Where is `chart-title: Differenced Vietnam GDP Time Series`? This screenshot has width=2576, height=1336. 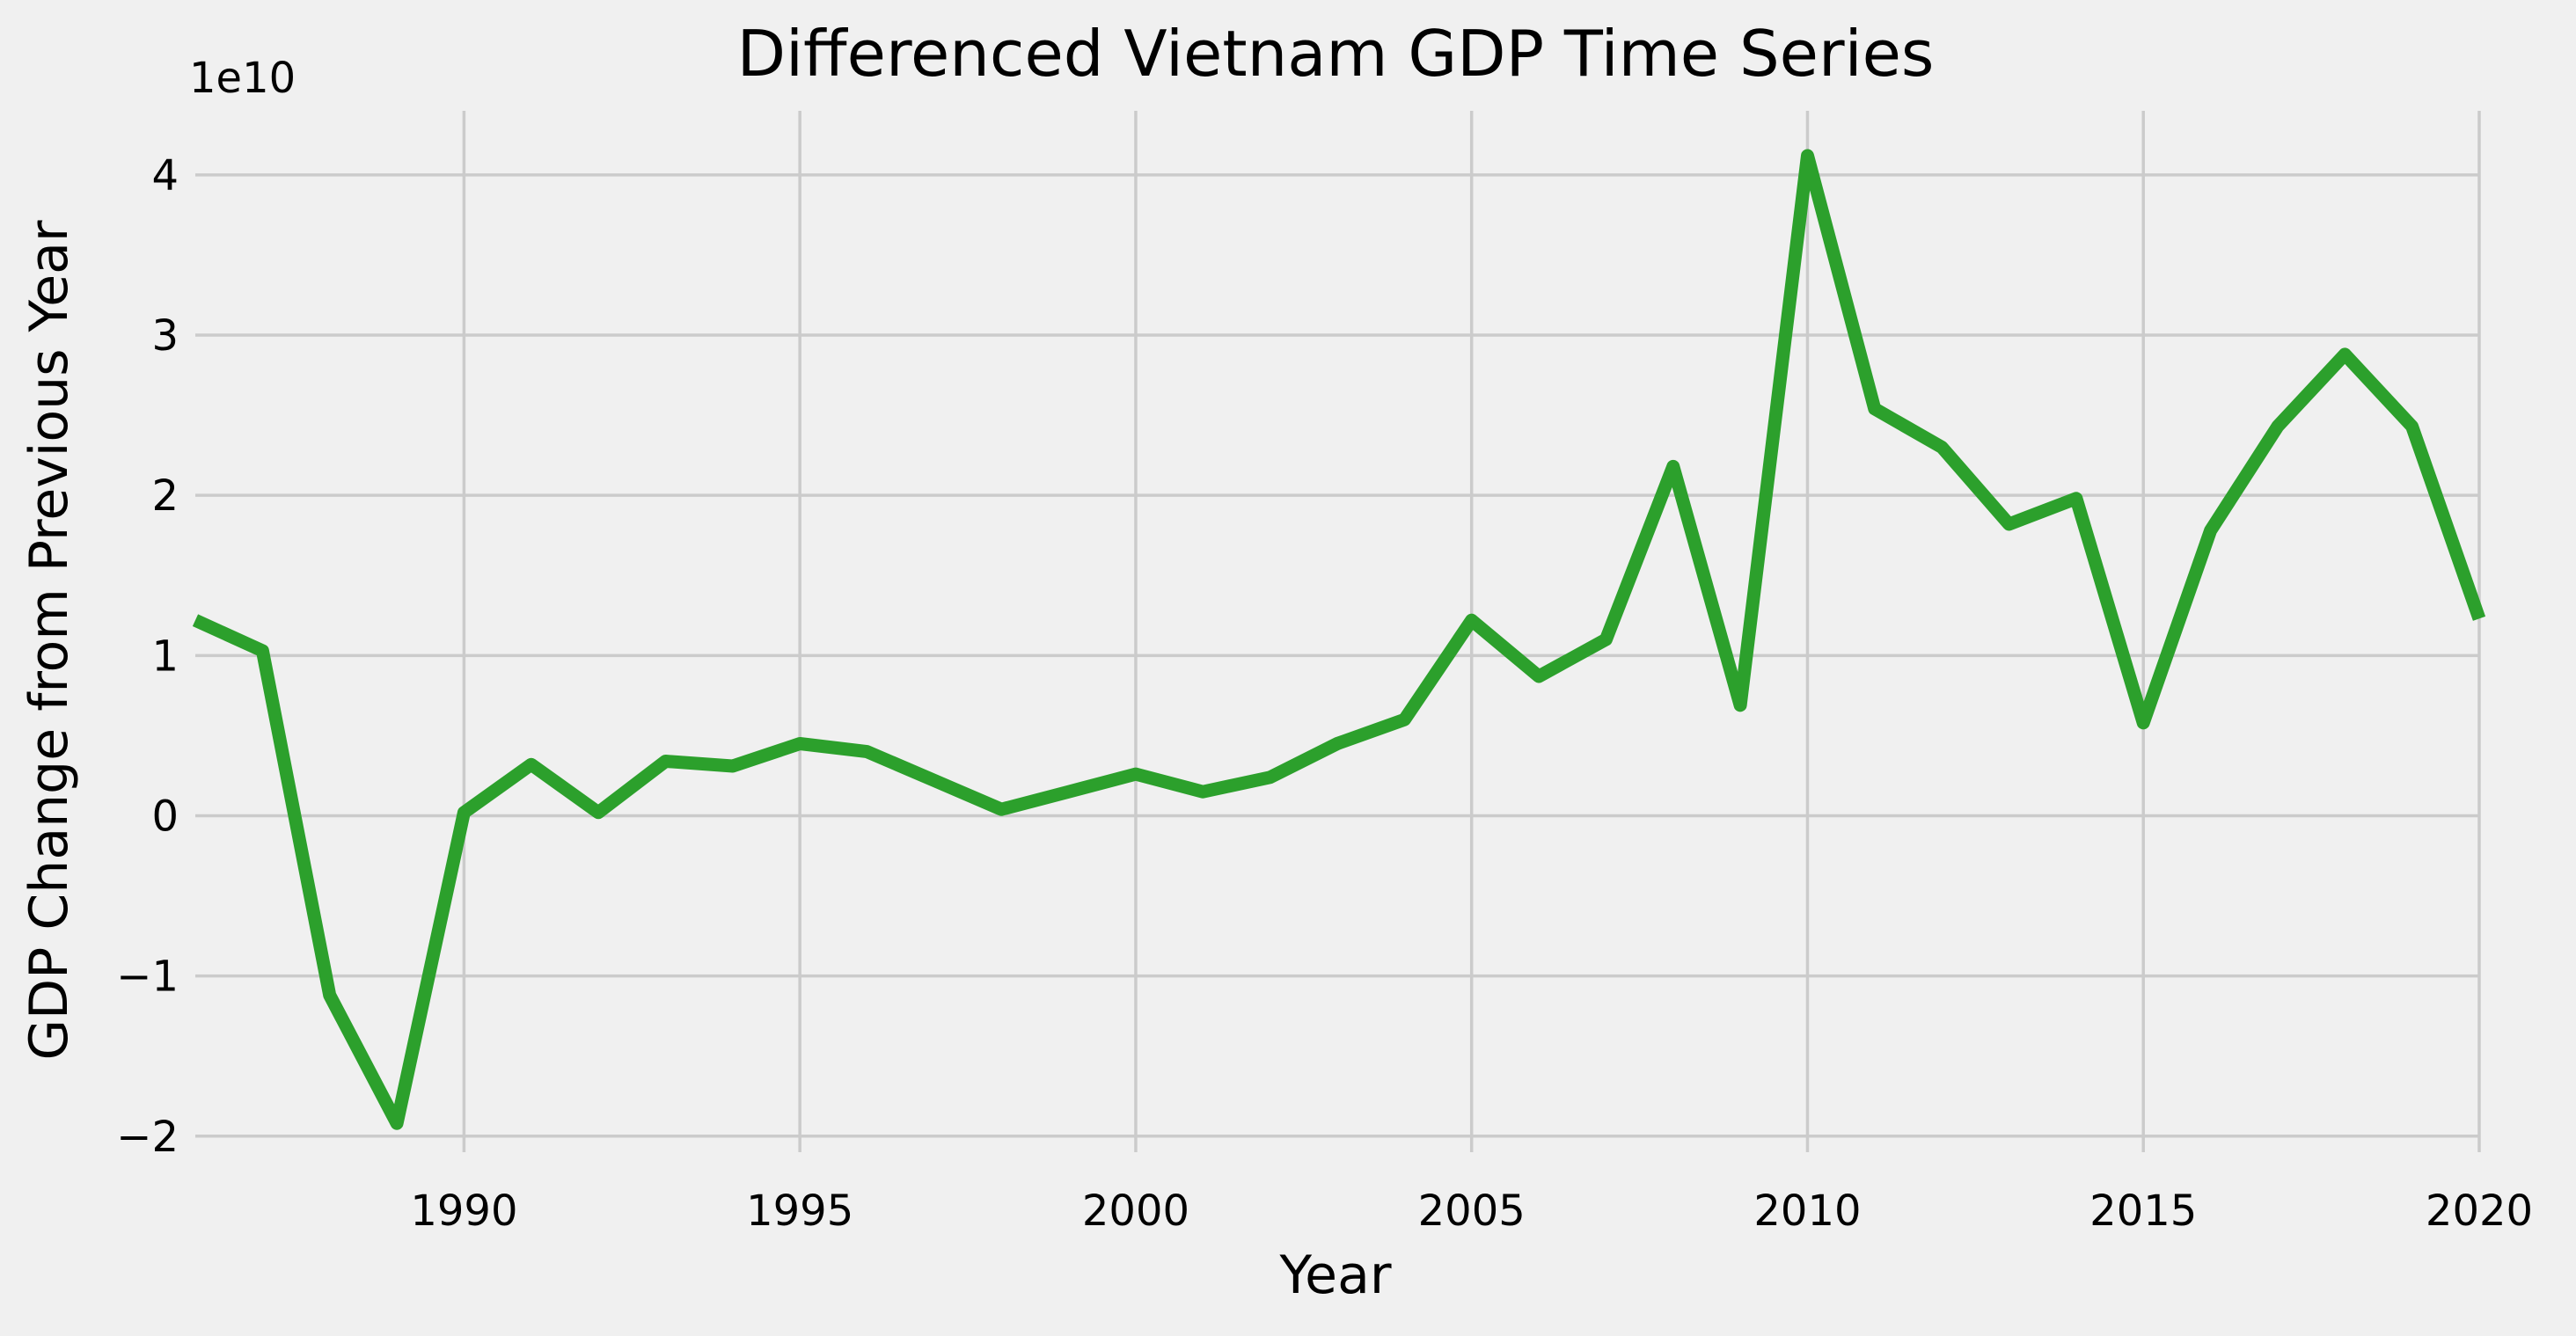
chart-title: Differenced Vietnam GDP Time Series is located at coordinates (1336, 54).